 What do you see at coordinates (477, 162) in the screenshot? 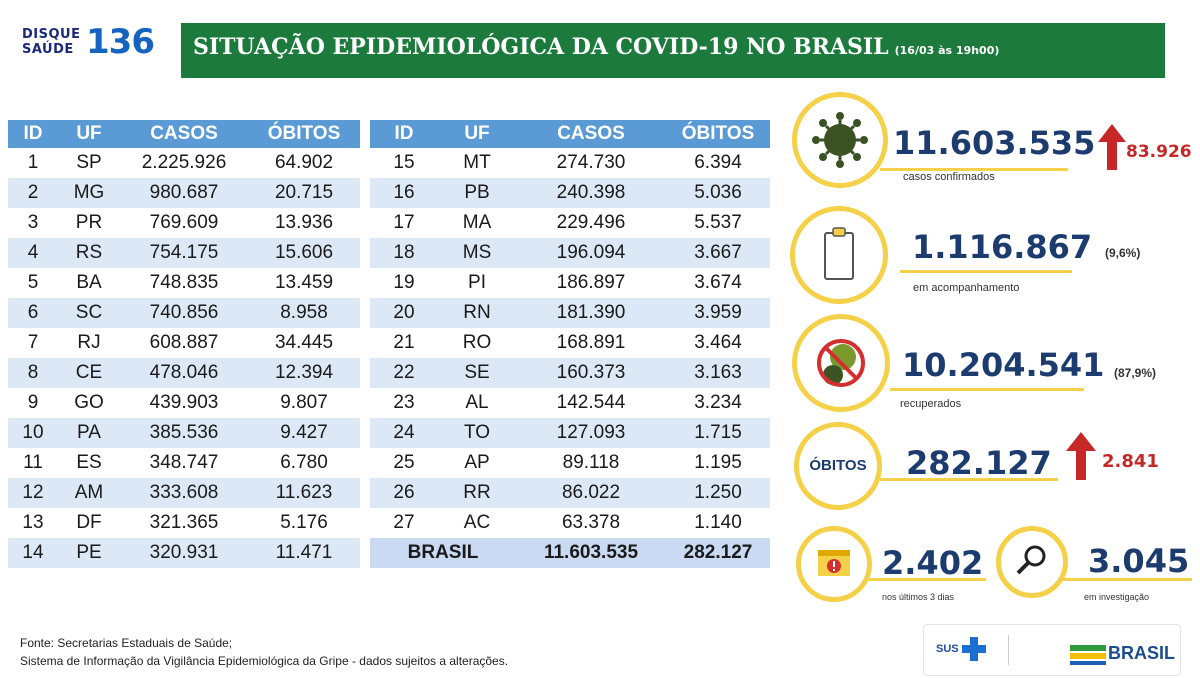
I see `table-cell: MT` at bounding box center [477, 162].